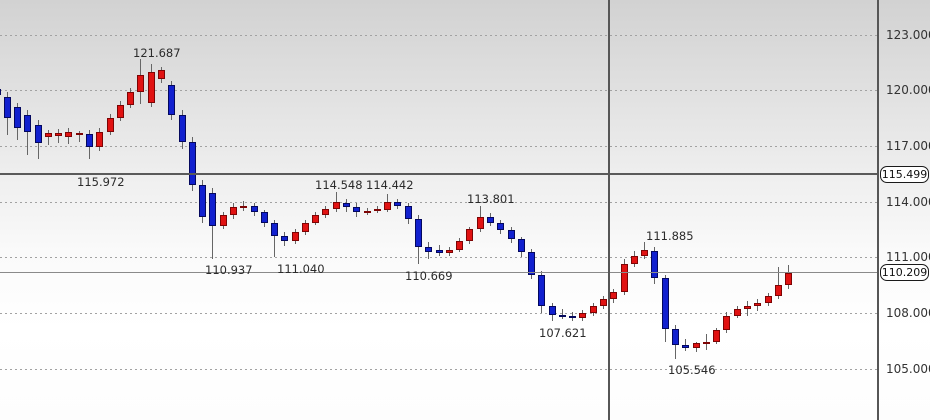  I want to click on price-annotation: 114.548, so click(339, 185).